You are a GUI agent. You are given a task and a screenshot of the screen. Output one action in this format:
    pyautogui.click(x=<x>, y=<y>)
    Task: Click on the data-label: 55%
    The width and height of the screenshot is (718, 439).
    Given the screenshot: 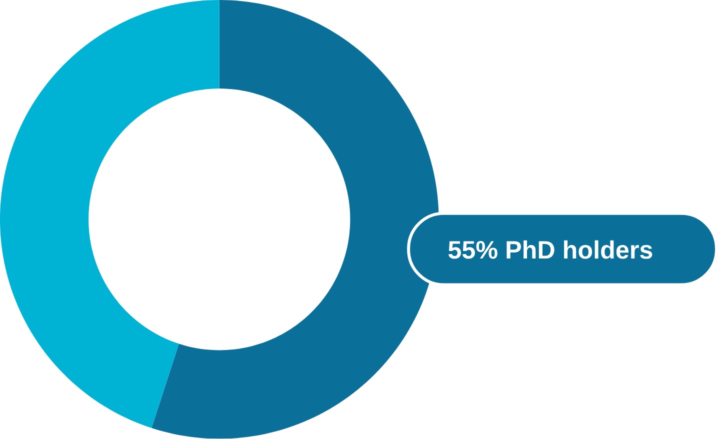 What is the action you would take?
    pyautogui.click(x=473, y=250)
    